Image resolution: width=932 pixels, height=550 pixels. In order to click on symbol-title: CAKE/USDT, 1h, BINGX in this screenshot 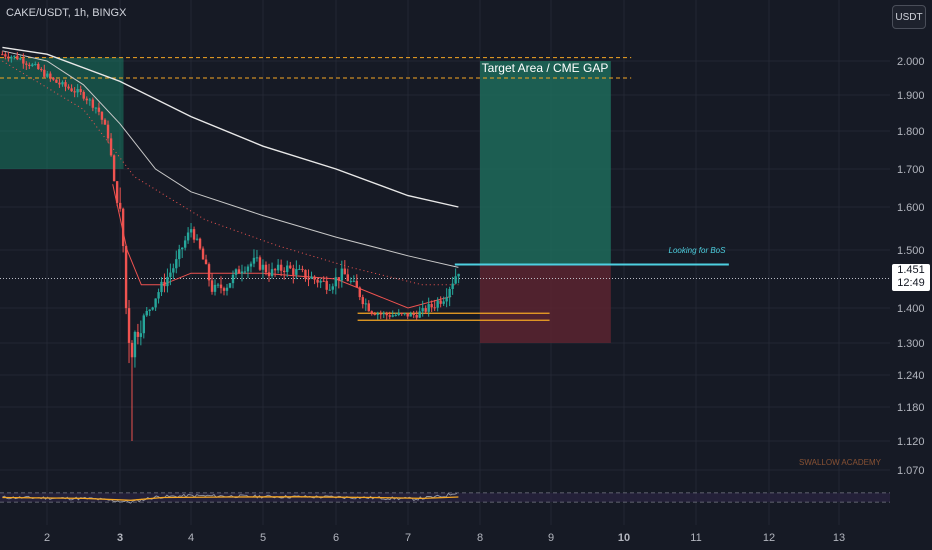, I will do `click(66, 13)`.